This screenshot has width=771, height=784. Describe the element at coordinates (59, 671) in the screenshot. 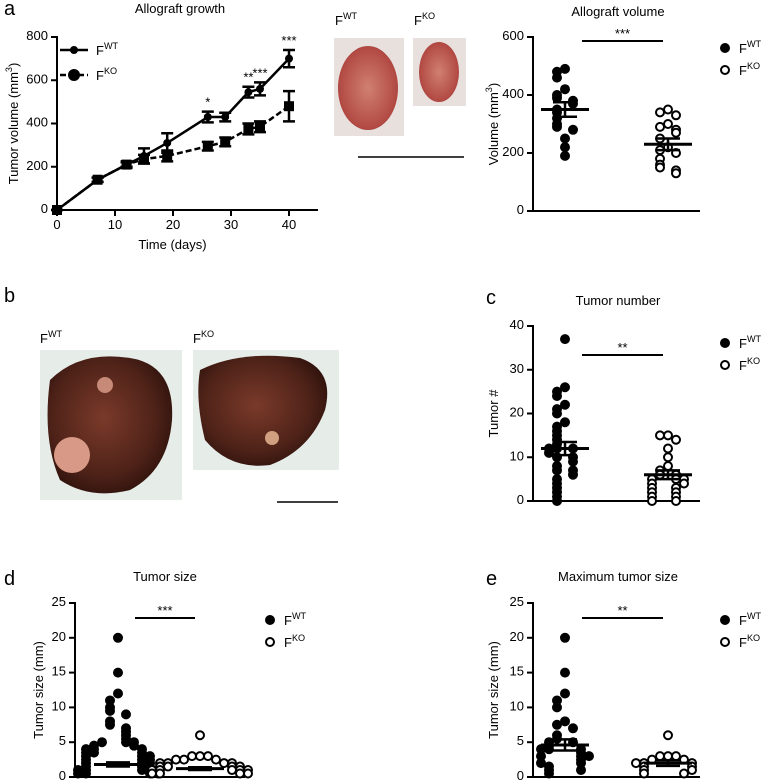

I see `y-tick-label: 15` at that location.